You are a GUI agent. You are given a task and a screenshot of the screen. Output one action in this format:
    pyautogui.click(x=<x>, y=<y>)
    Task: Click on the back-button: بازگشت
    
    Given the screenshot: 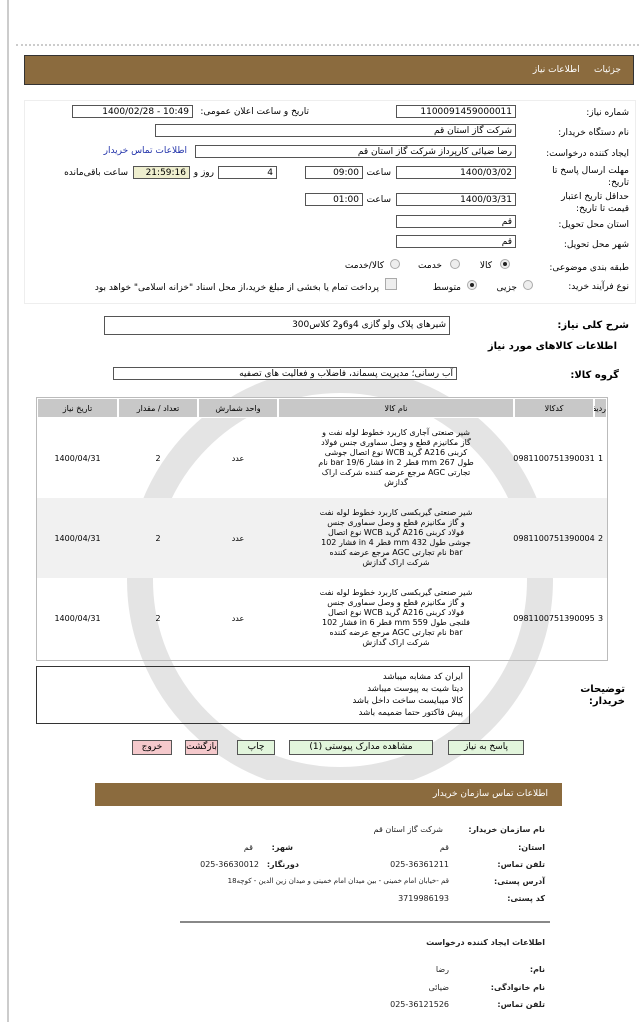 What is the action you would take?
    pyautogui.click(x=201, y=747)
    